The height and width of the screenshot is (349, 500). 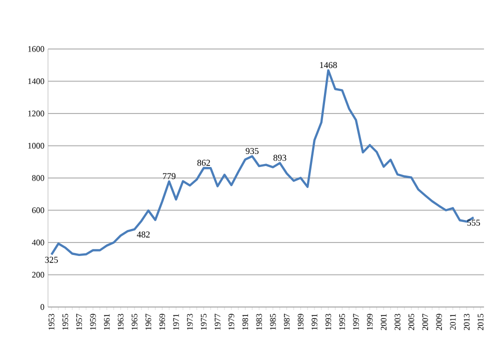 I want to click on x-tick-label: 1953, so click(x=51, y=322).